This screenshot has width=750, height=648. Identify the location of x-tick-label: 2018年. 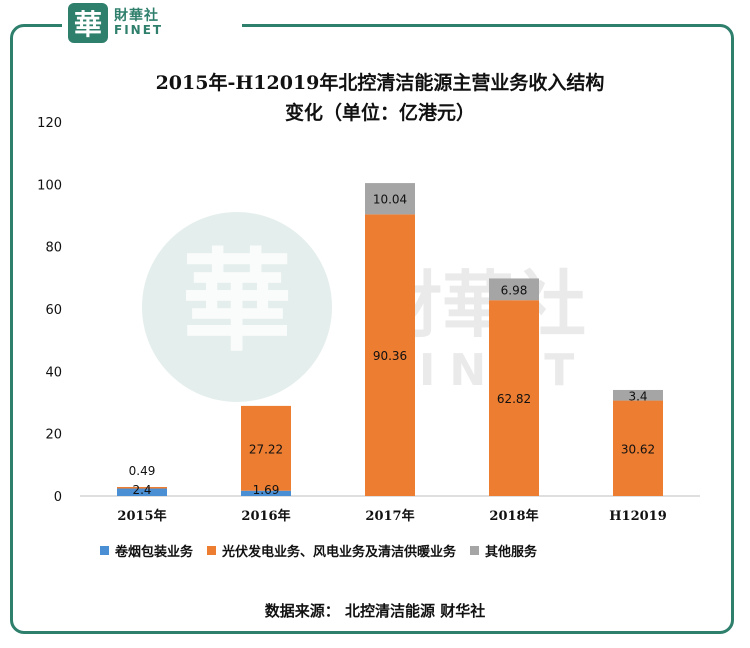
(513, 516).